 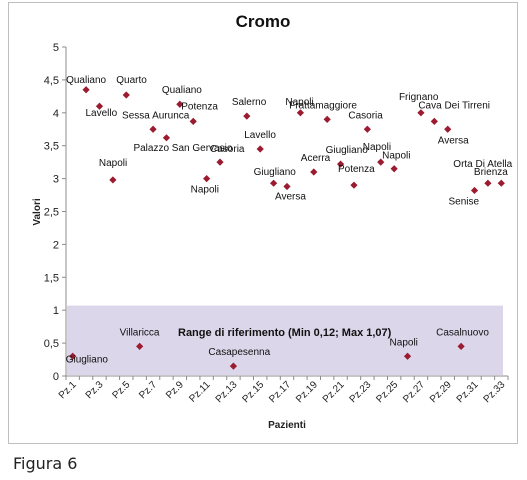 I want to click on y-tick-label: 3, so click(x=56, y=180).